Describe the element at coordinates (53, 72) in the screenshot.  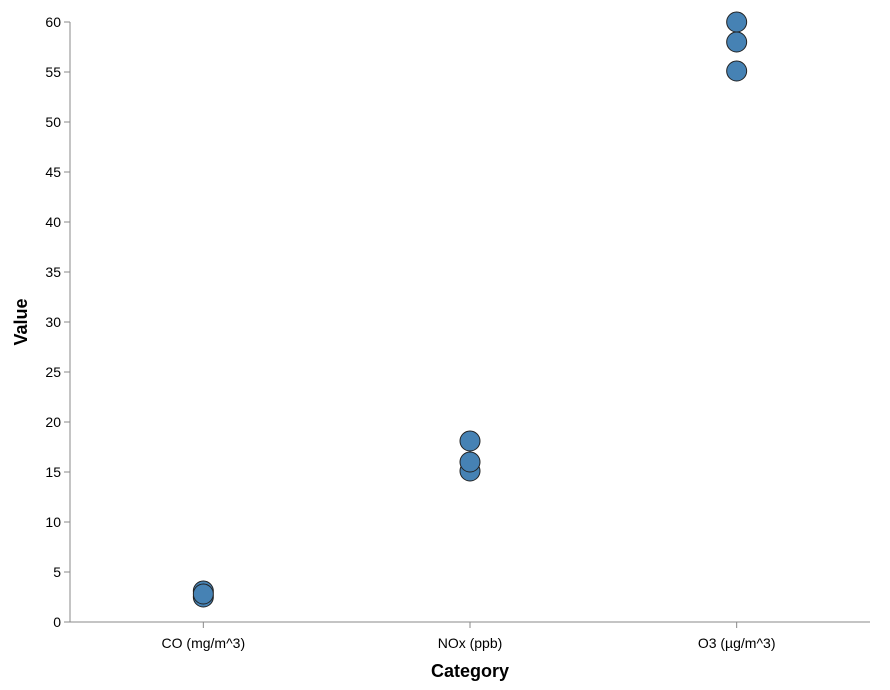
I see `y-tick-label: 55` at that location.